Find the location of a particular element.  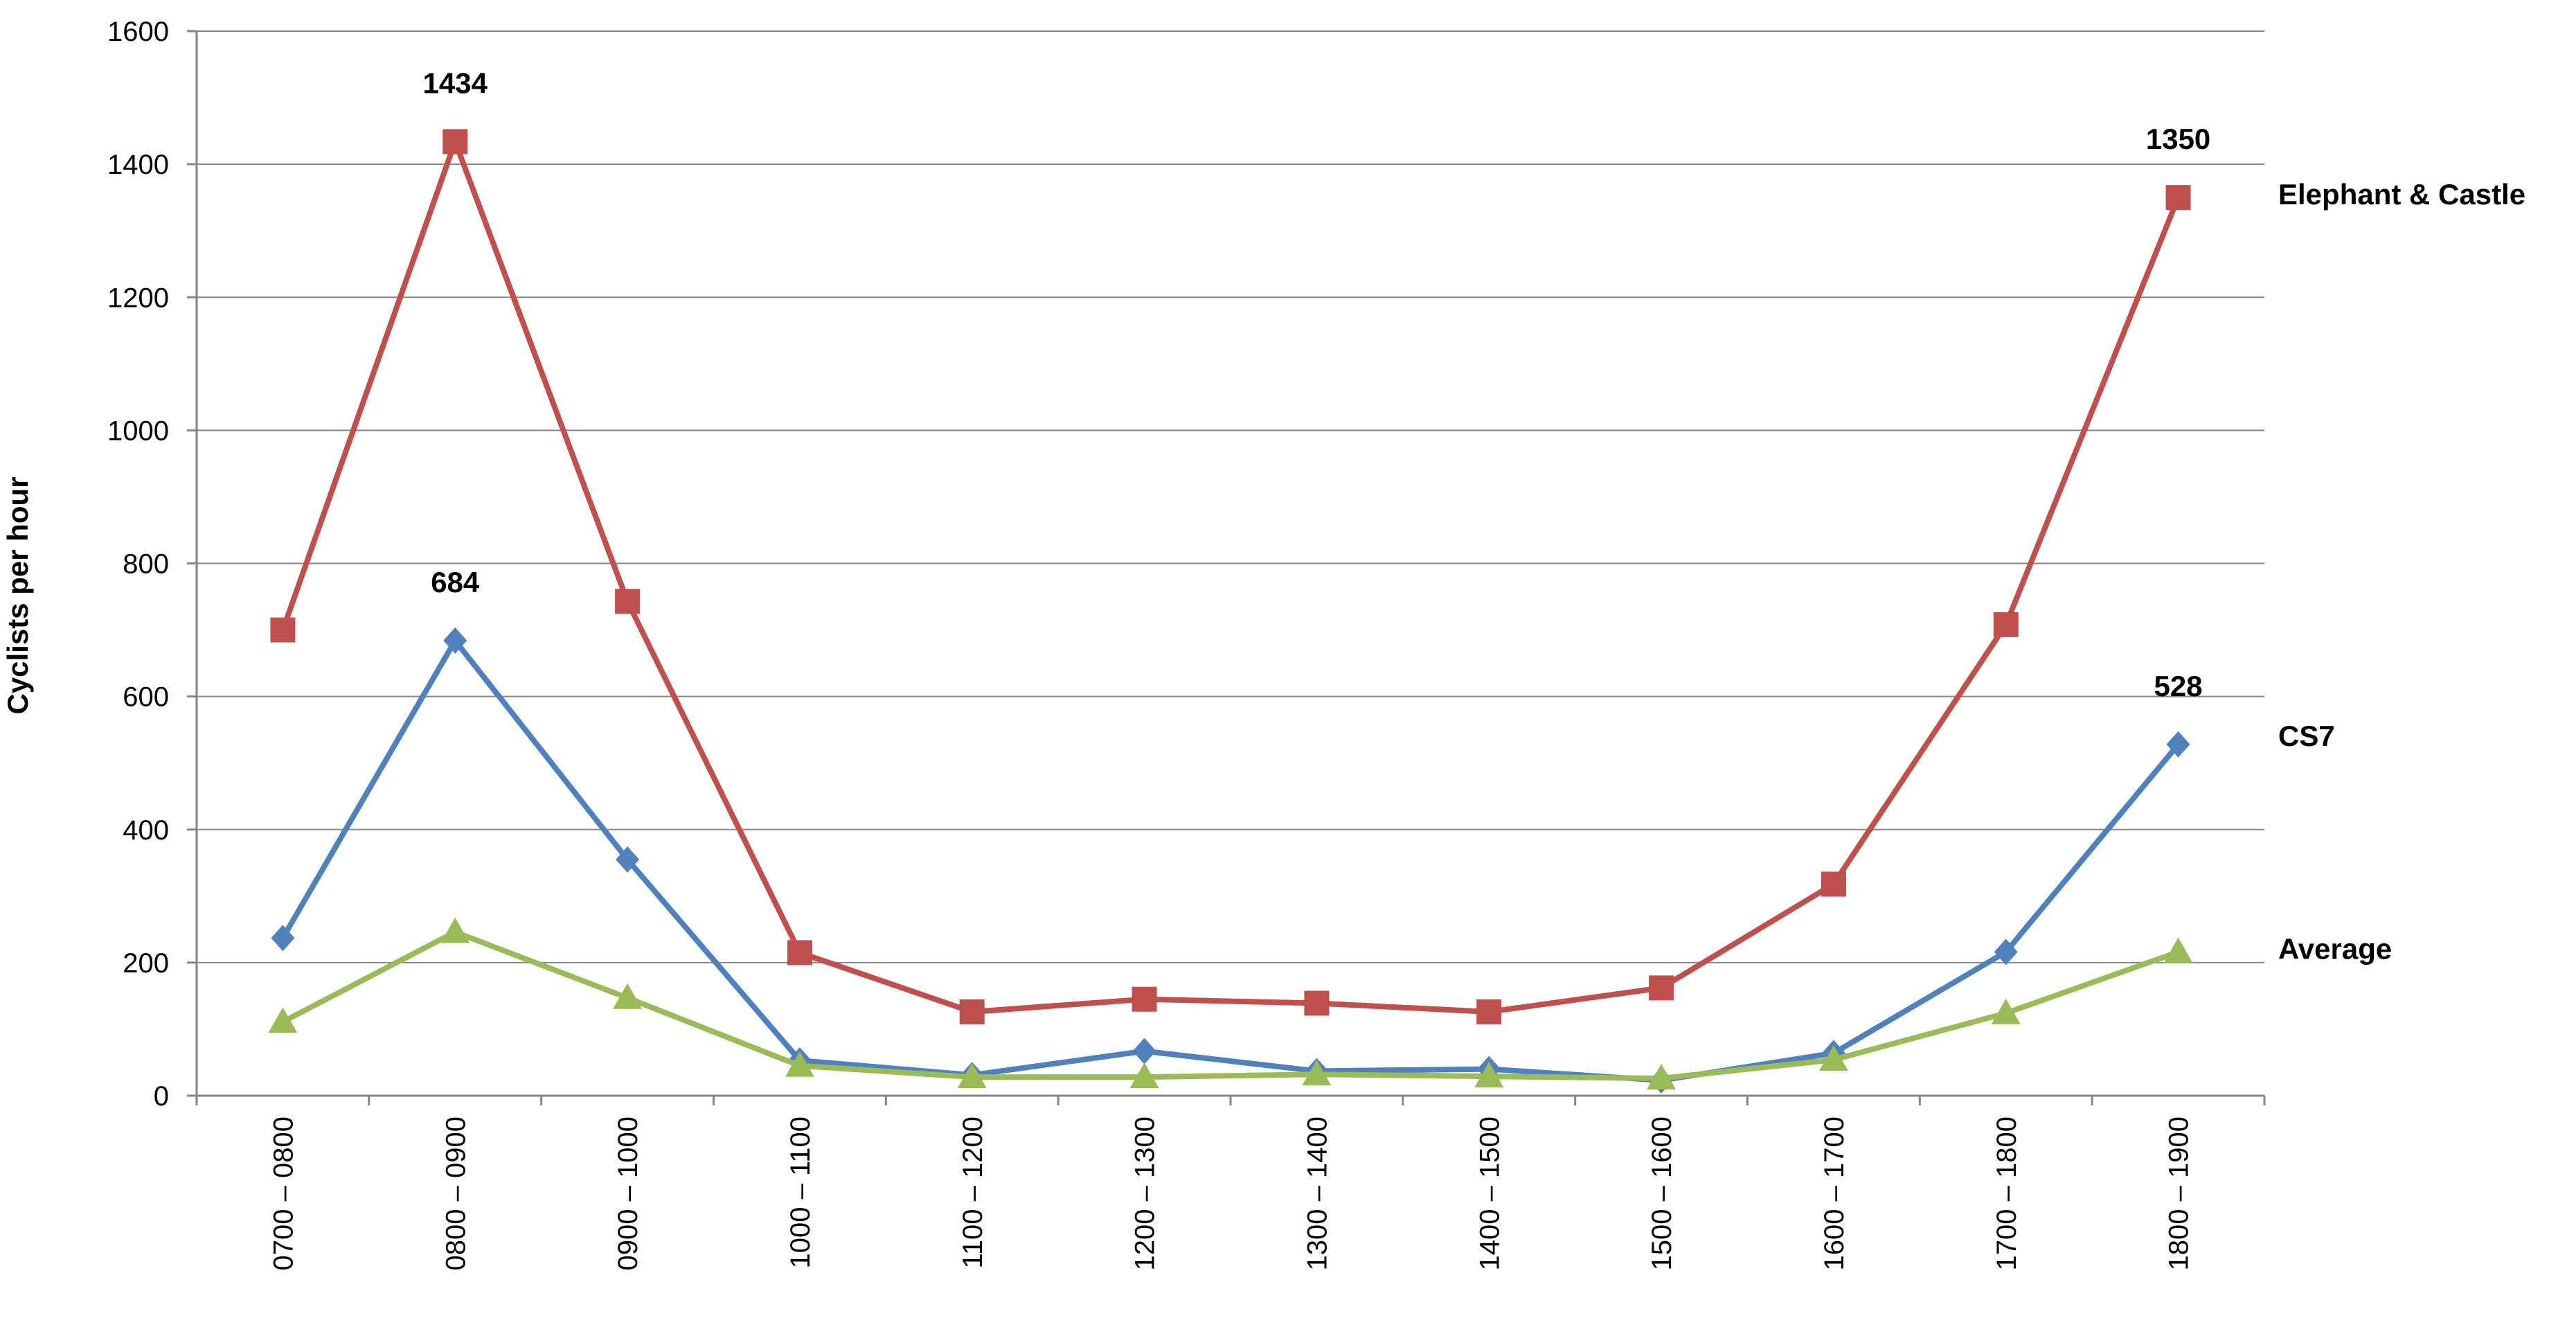

x-tick-label-3: 1000 – 1100 is located at coordinates (801, 1192).